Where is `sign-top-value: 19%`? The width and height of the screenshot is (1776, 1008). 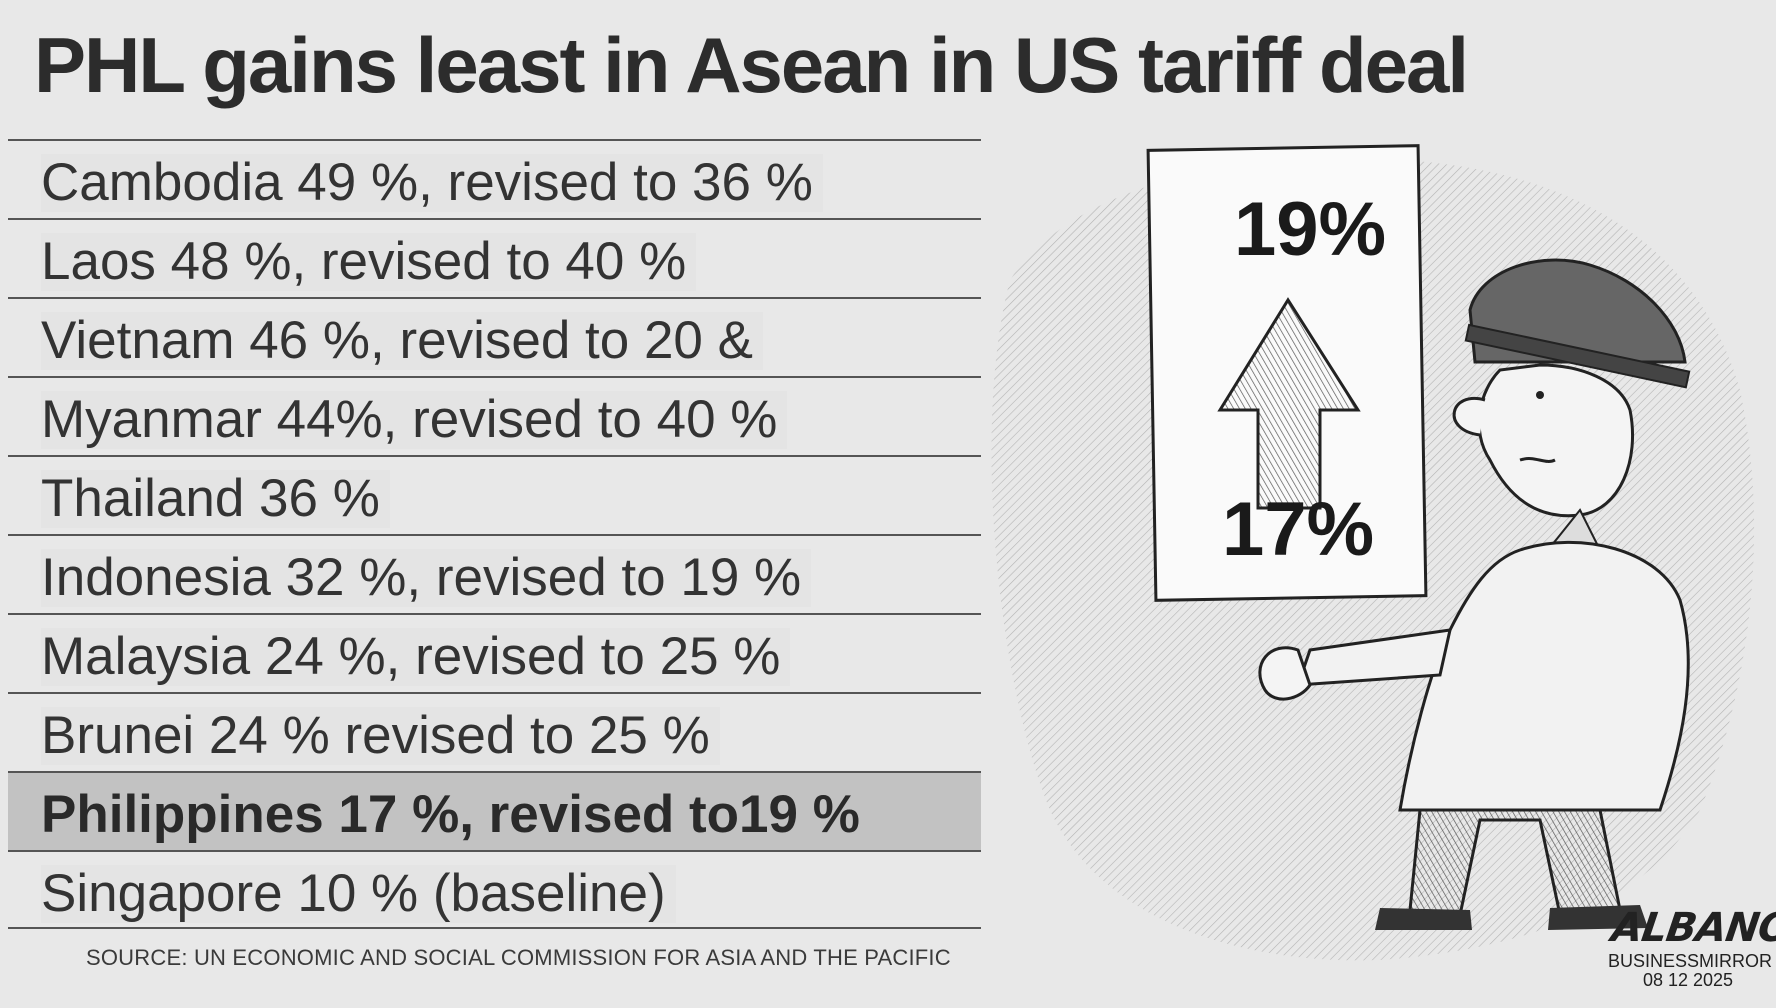
sign-top-value: 19% is located at coordinates (1310, 229).